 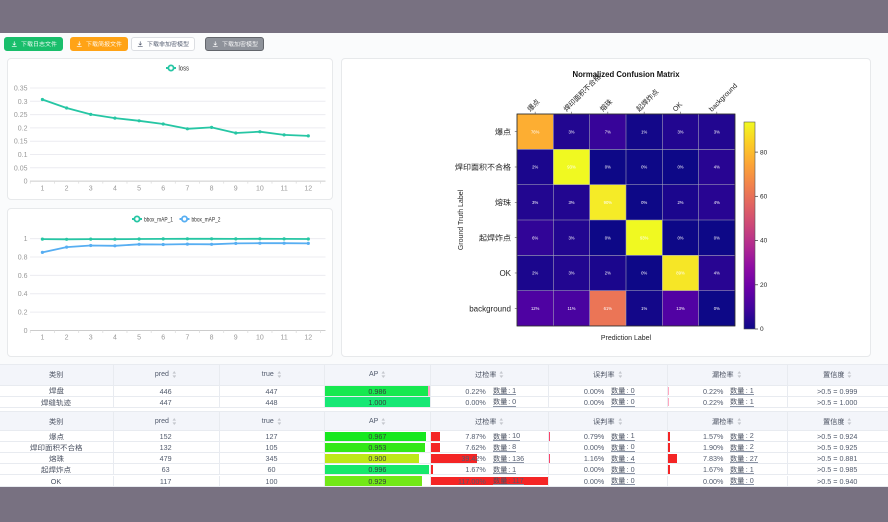 What do you see at coordinates (23, 155) in the screenshot?
I see `svg-text: 0.1` at bounding box center [23, 155].